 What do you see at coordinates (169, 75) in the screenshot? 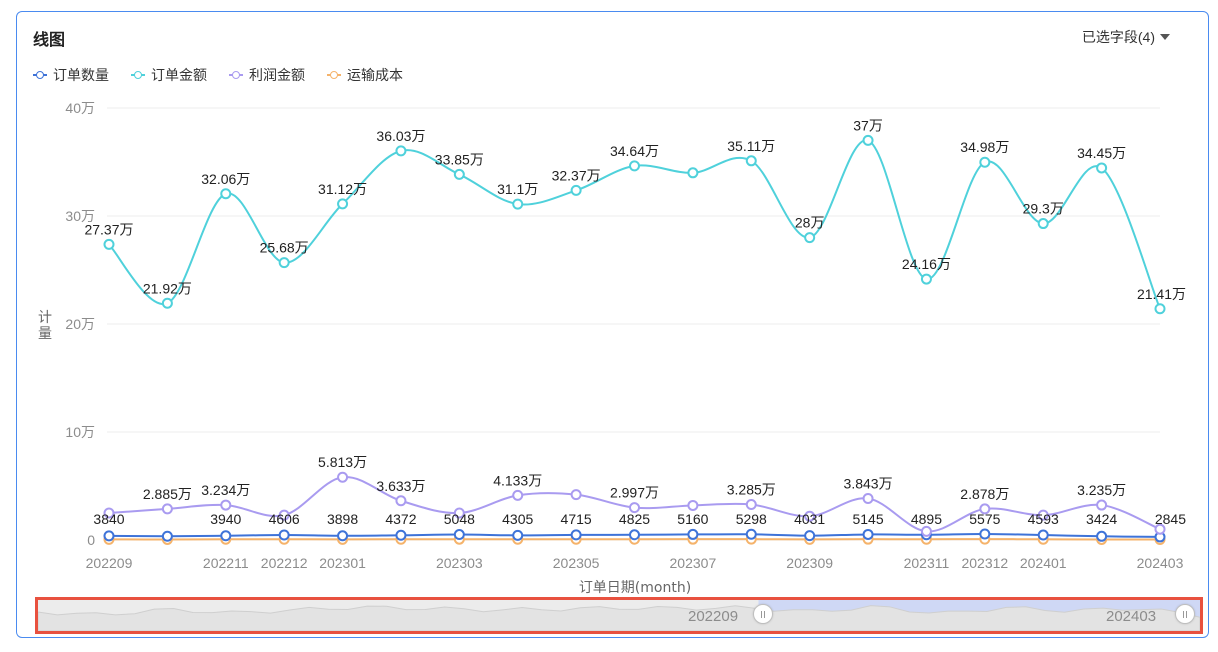
I see `legend-item-order-amount: 订单金额` at bounding box center [169, 75].